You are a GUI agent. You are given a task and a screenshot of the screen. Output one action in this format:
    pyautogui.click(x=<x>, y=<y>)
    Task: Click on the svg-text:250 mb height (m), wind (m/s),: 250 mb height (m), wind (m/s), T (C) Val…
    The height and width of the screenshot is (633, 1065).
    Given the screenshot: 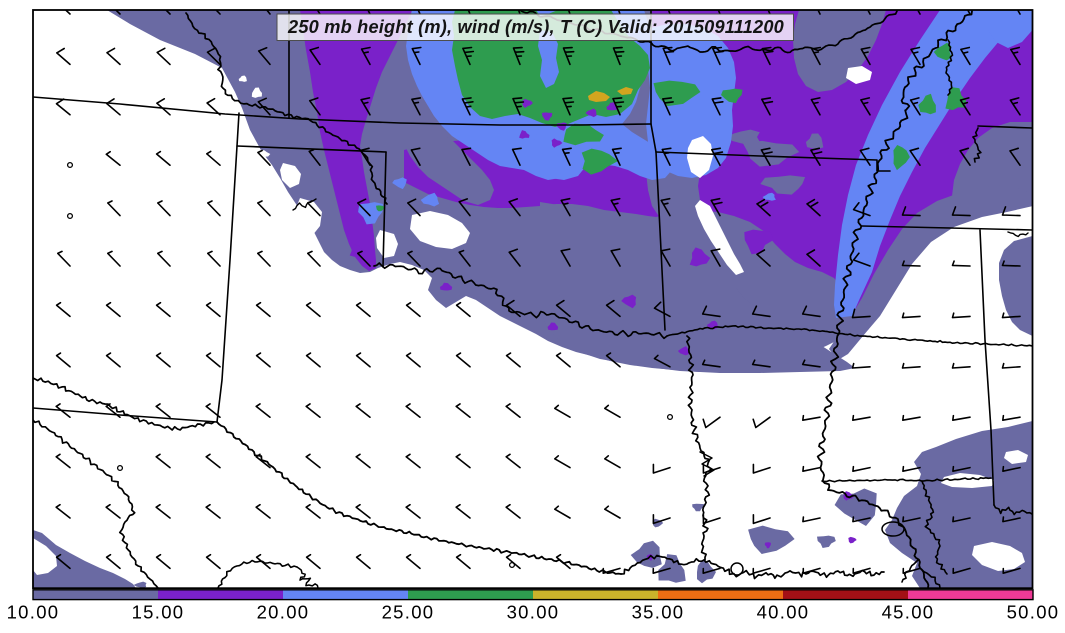 What is the action you would take?
    pyautogui.click(x=535, y=27)
    